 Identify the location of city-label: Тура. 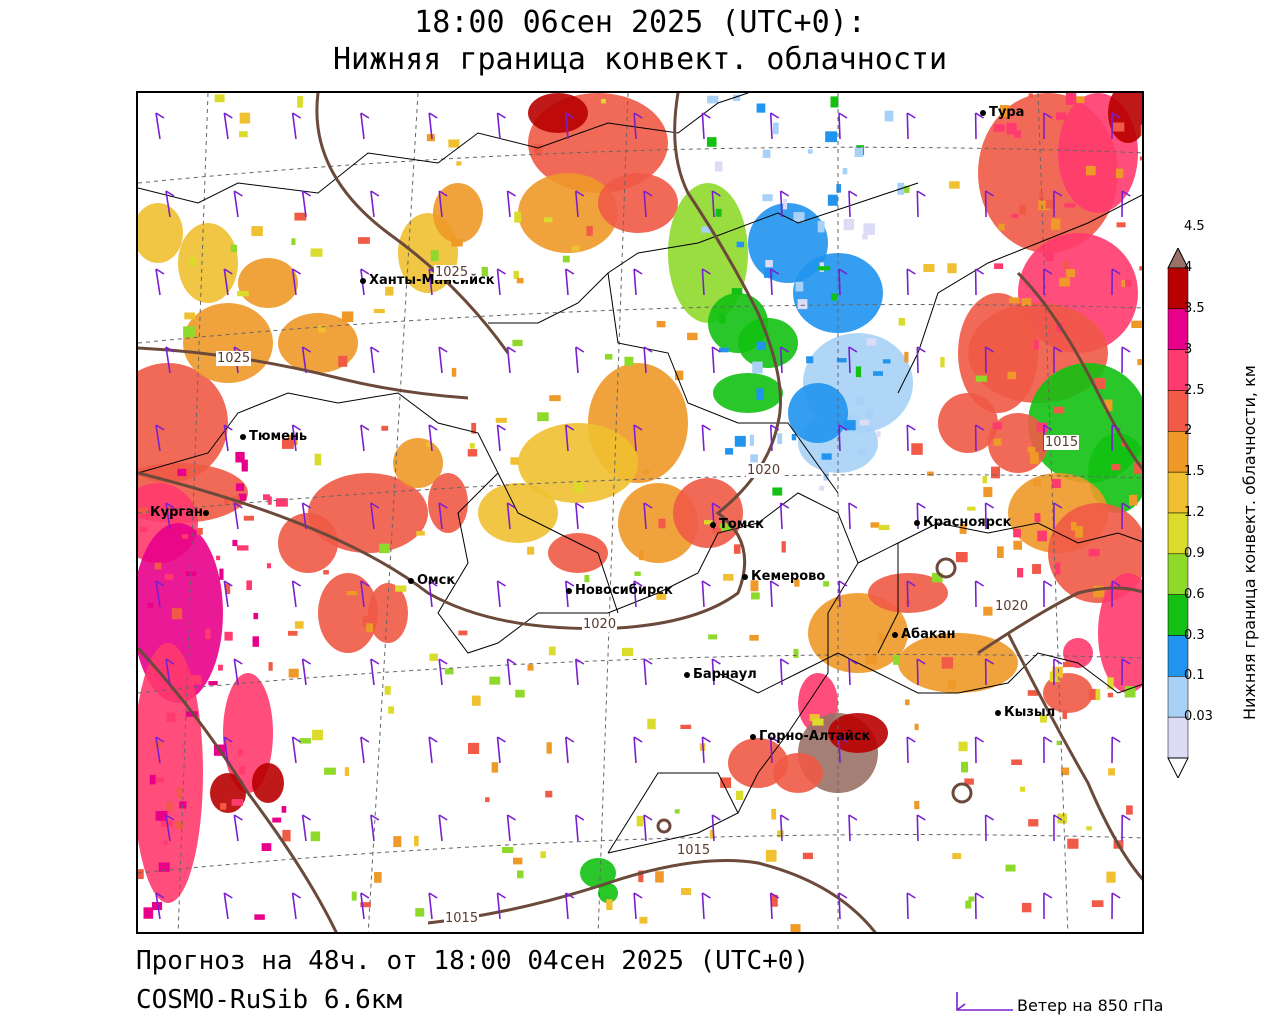
(1002, 112).